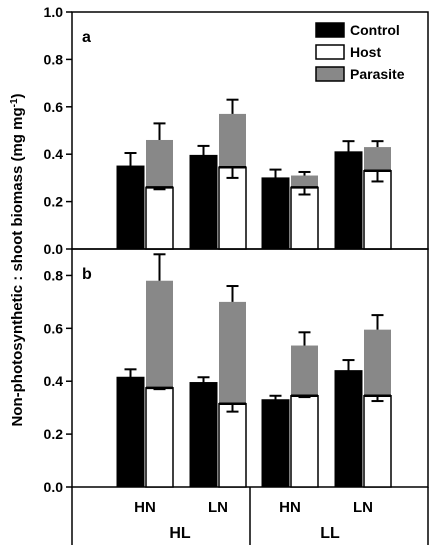  I want to click on y-tick-label: 1.0, so click(54, 12).